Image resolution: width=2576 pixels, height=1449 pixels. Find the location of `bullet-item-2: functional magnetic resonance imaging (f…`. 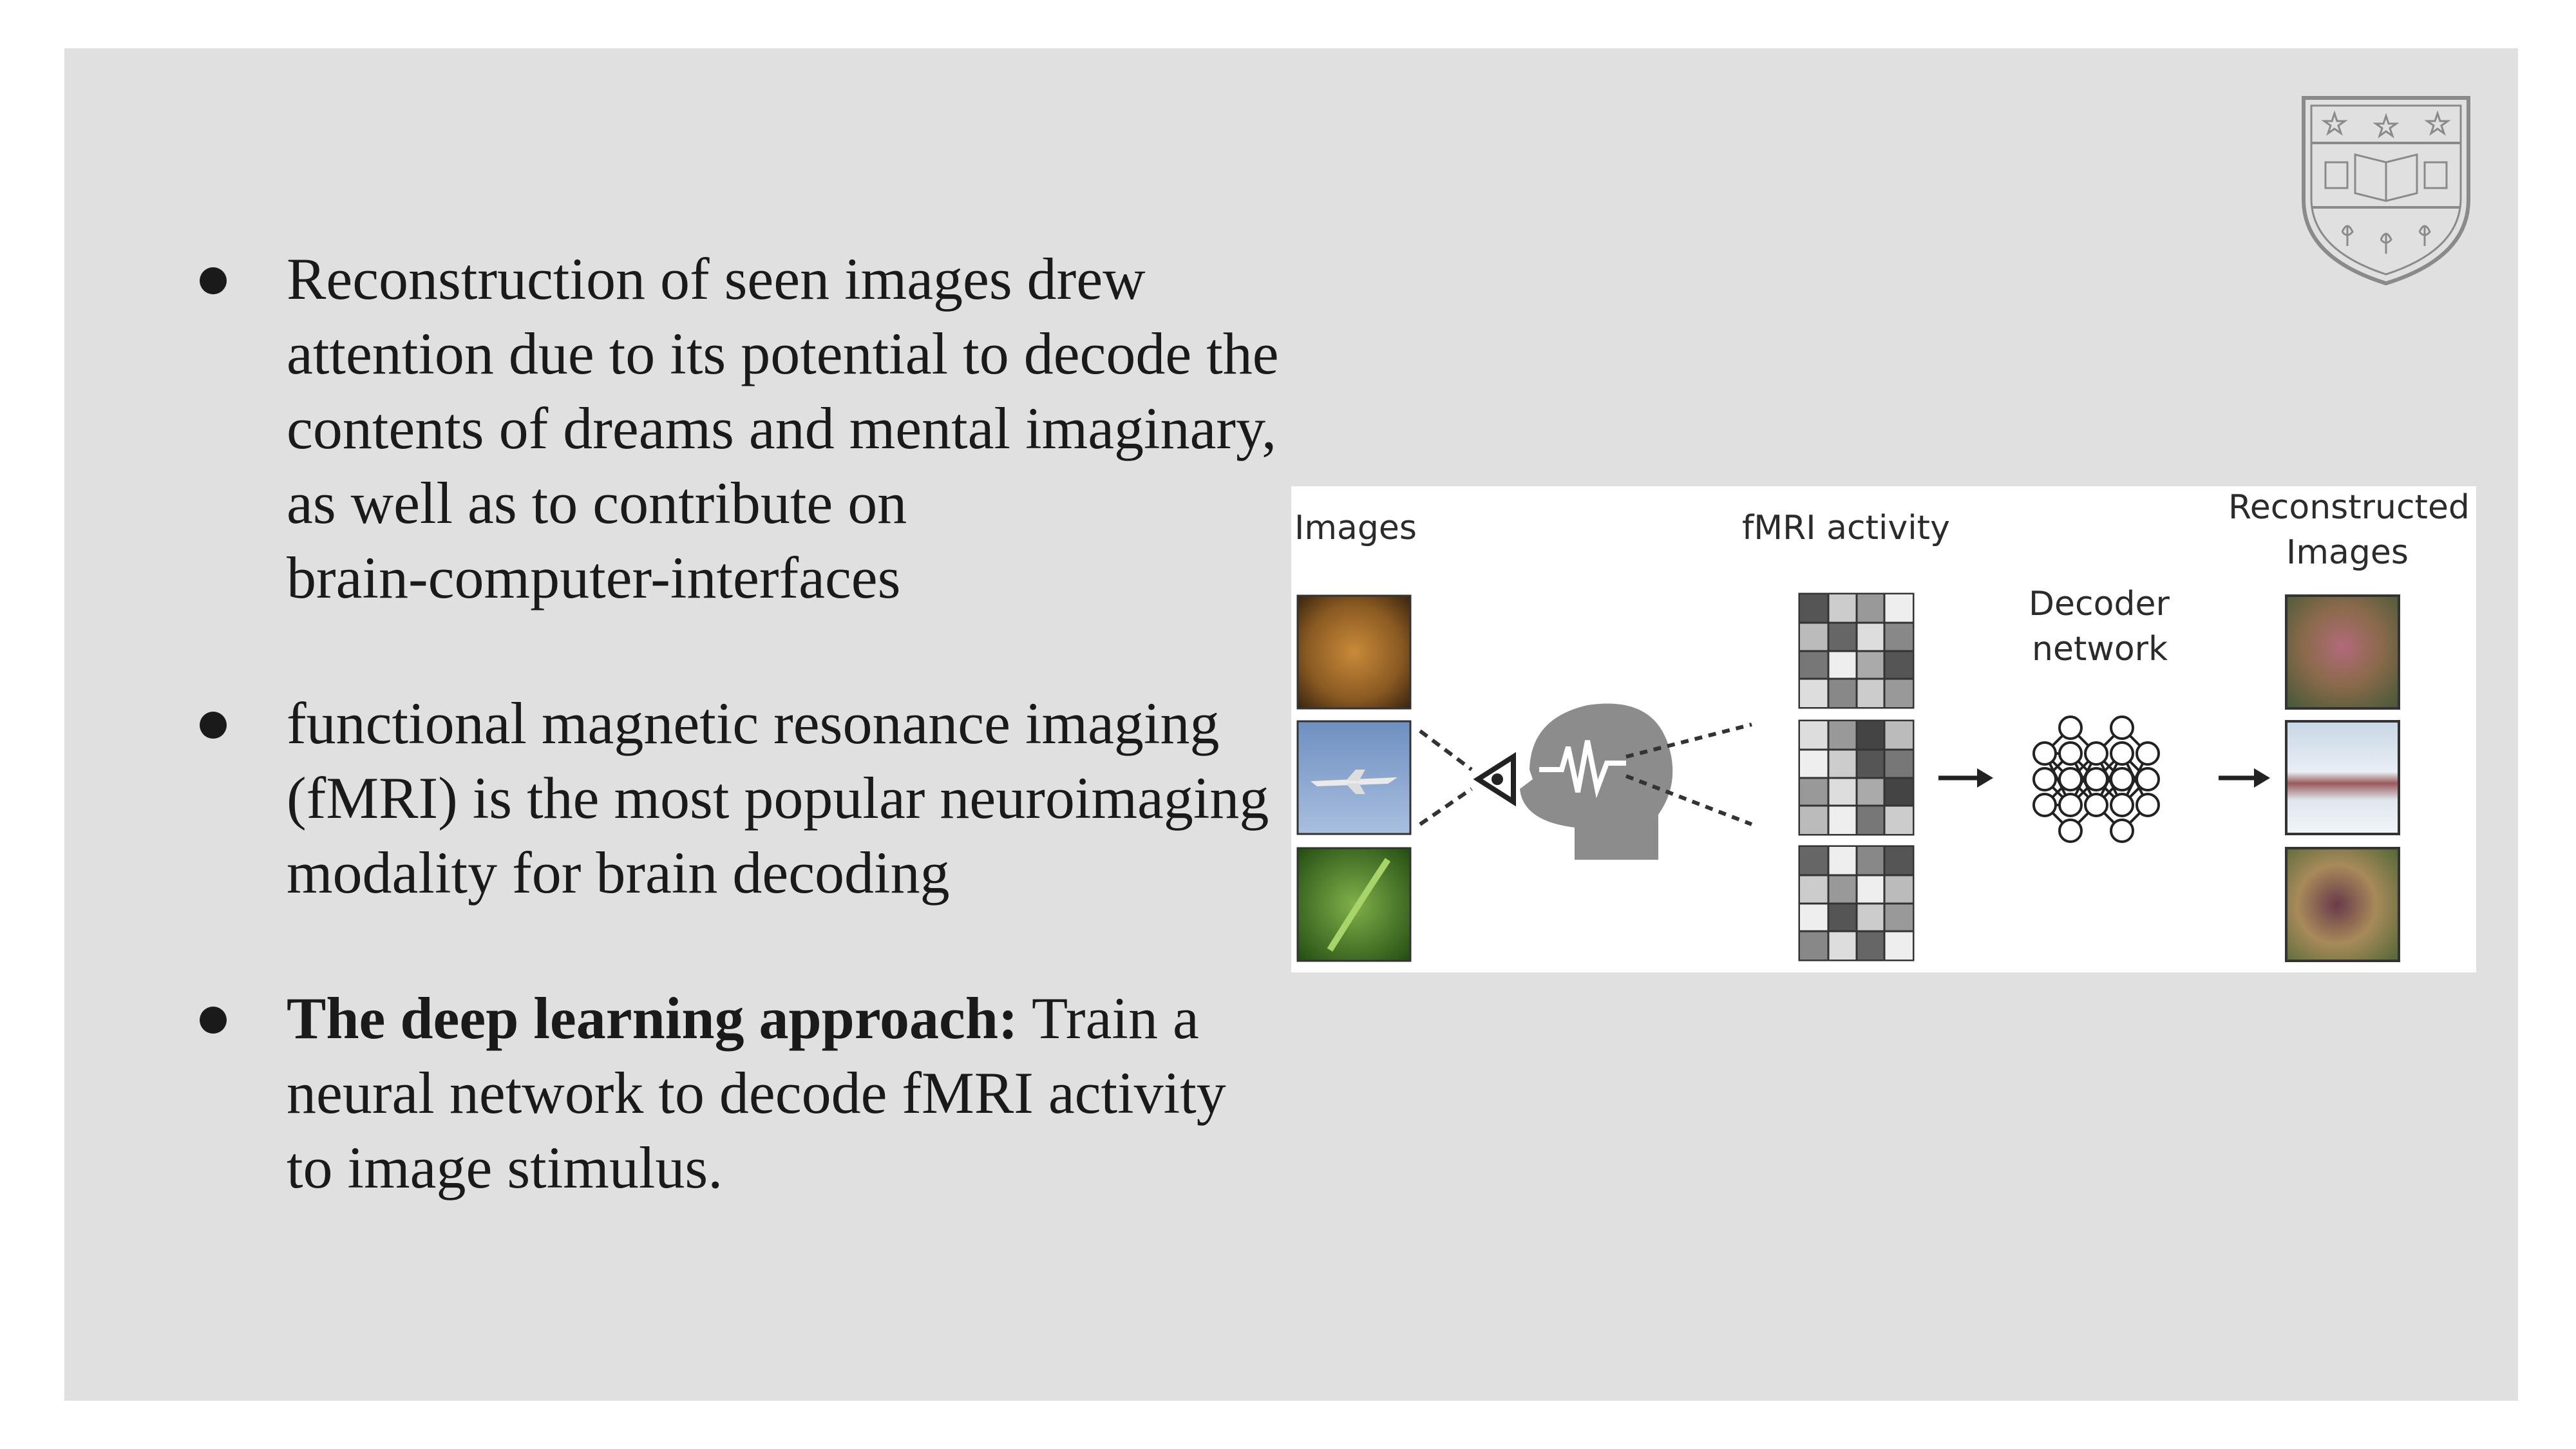

bullet-item-2: functional magnetic resonance imaging (f… is located at coordinates (744, 798).